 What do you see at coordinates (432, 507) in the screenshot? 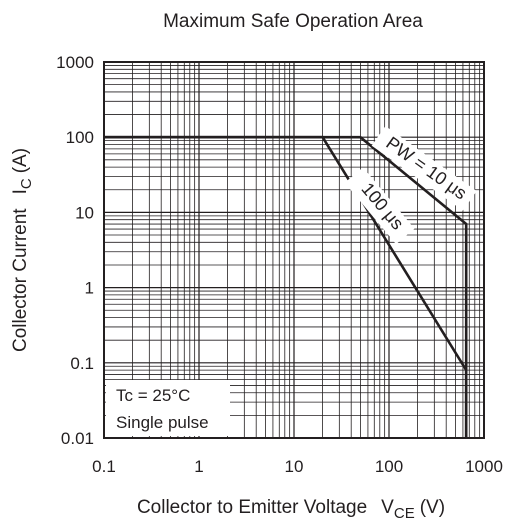
I see `x-axis-label-unit: (V)` at bounding box center [432, 507].